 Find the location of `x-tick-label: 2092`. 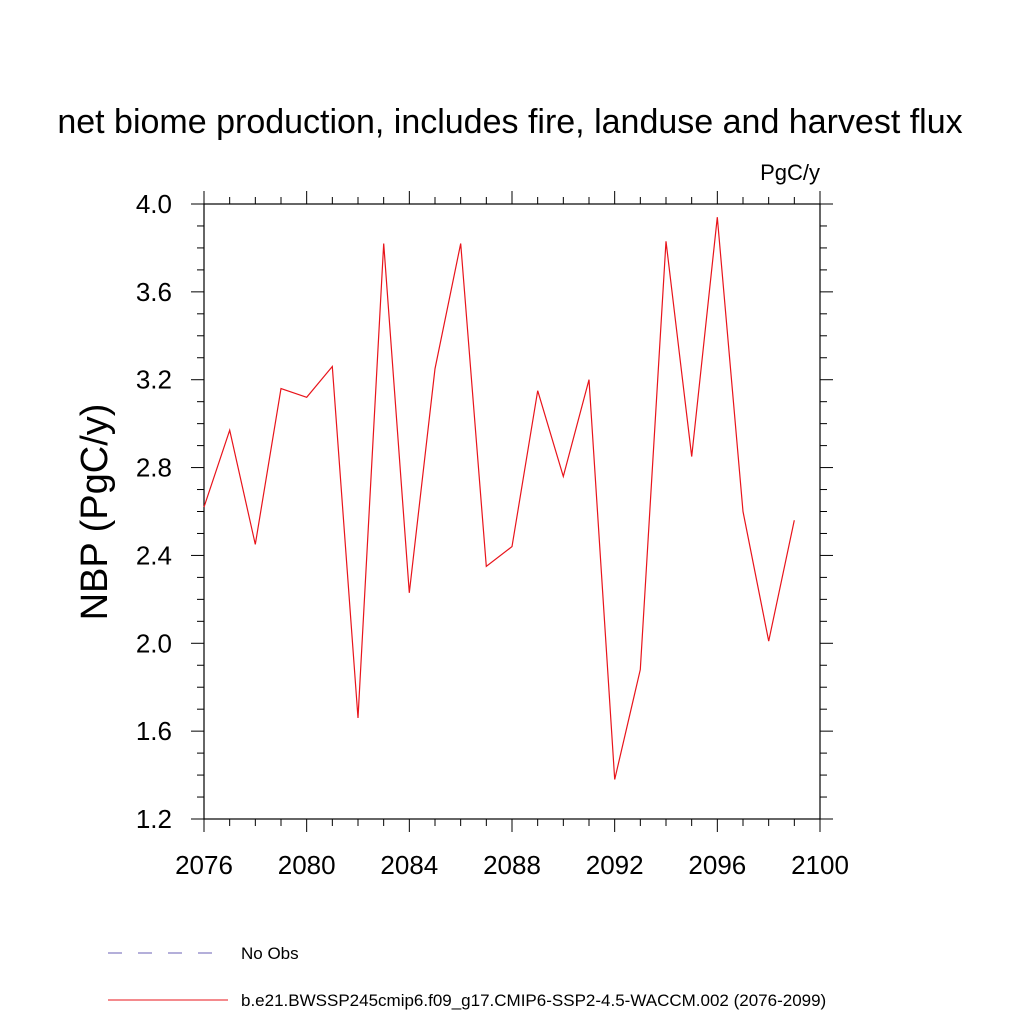

x-tick-label: 2092 is located at coordinates (615, 865).